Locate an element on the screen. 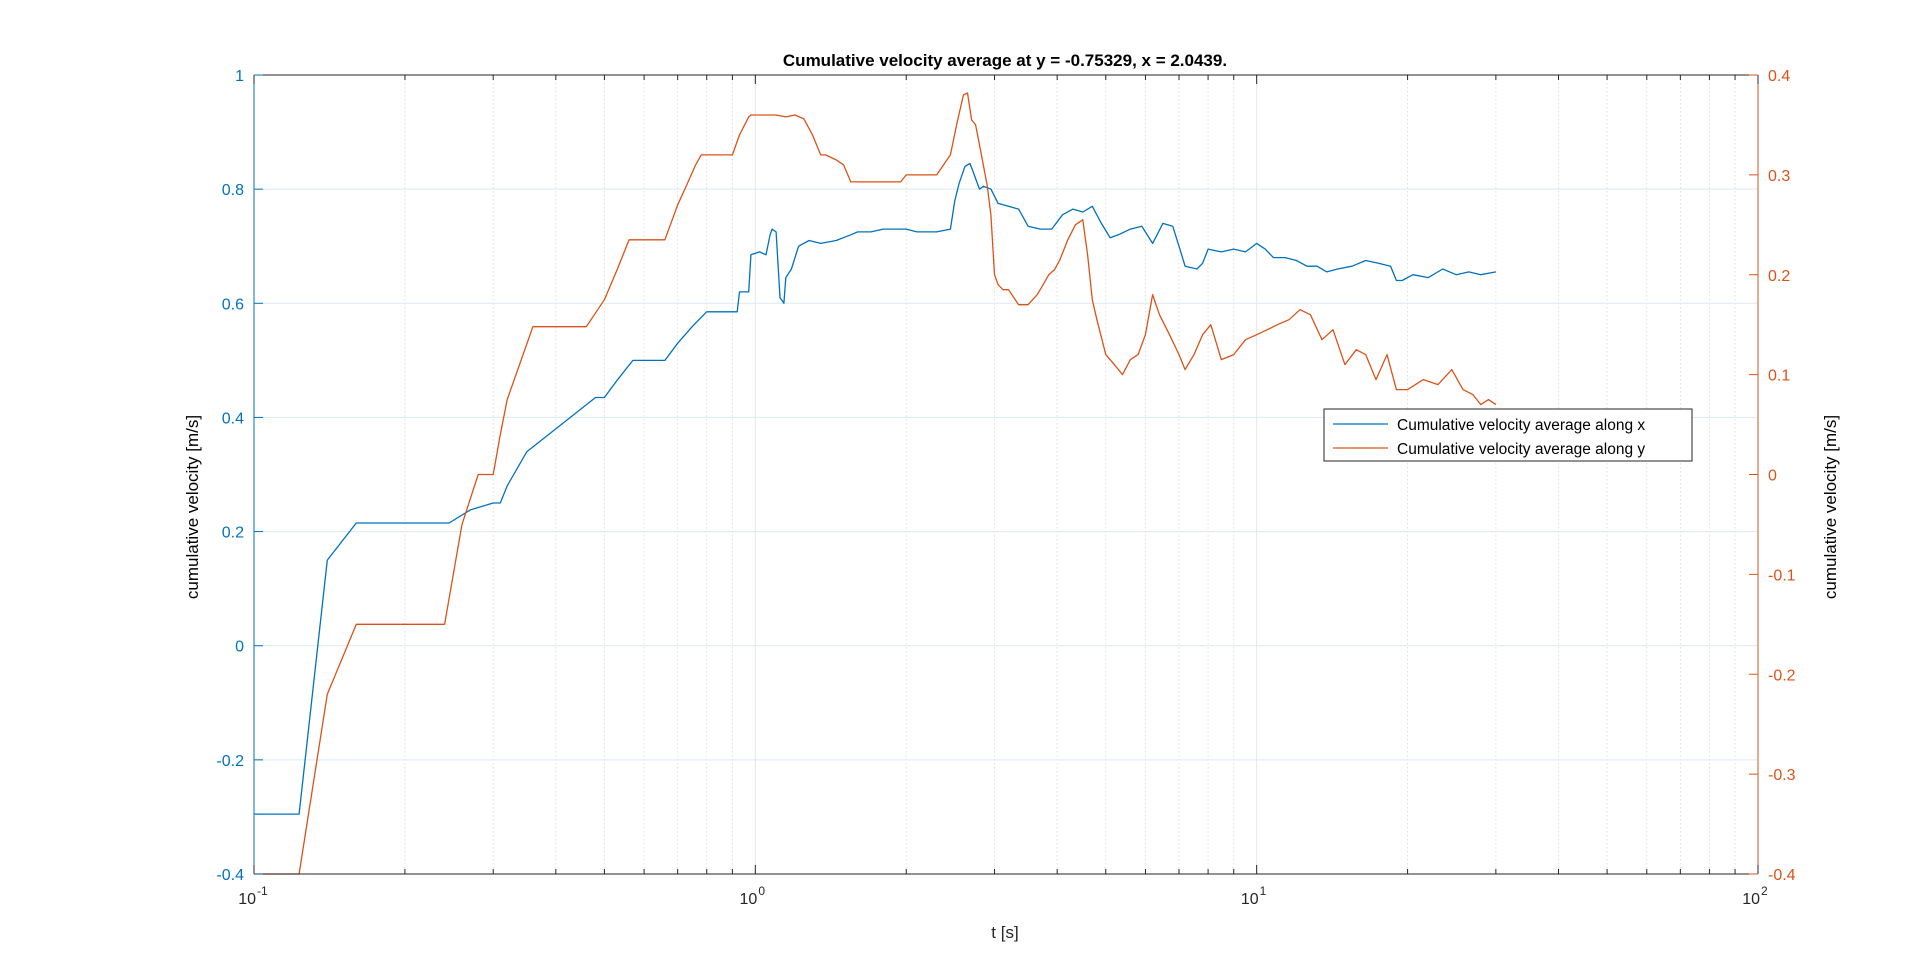 The image size is (1920, 976). y-left-tick-label: 0.4 is located at coordinates (233, 418).